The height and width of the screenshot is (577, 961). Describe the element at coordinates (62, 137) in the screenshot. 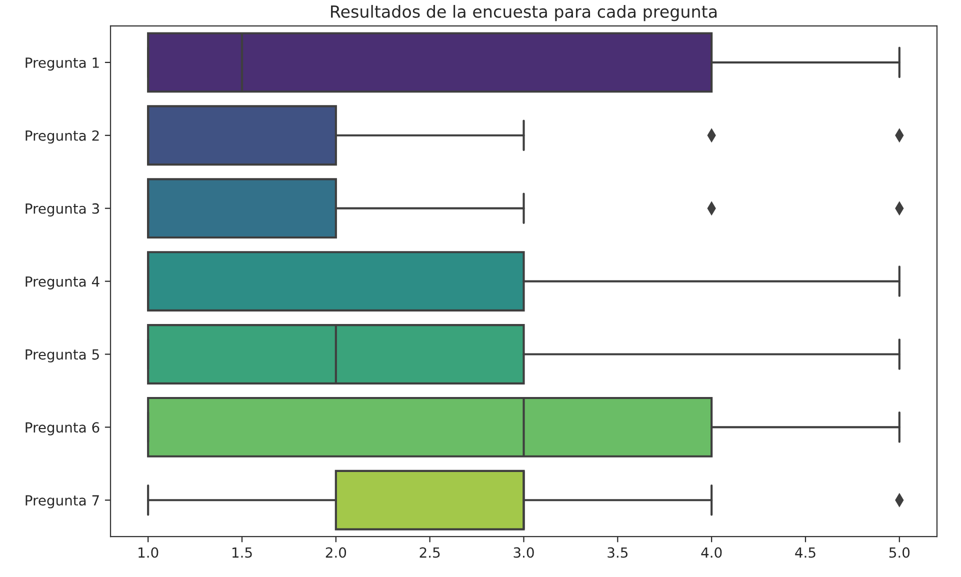

I see `y-tick-label: Pregunta 2` at that location.